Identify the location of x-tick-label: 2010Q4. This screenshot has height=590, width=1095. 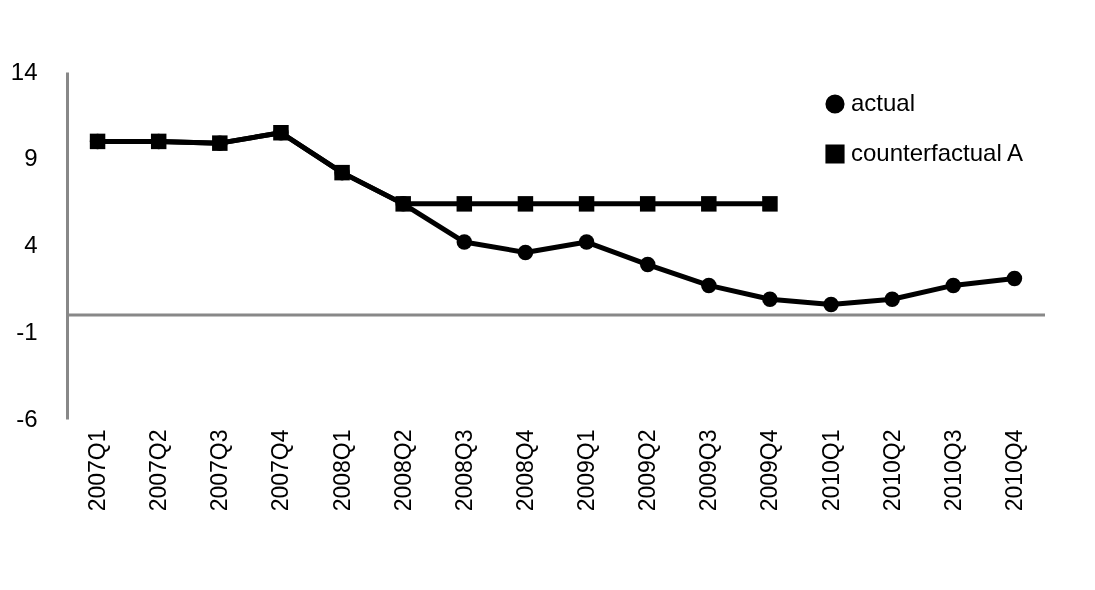
(1013, 470).